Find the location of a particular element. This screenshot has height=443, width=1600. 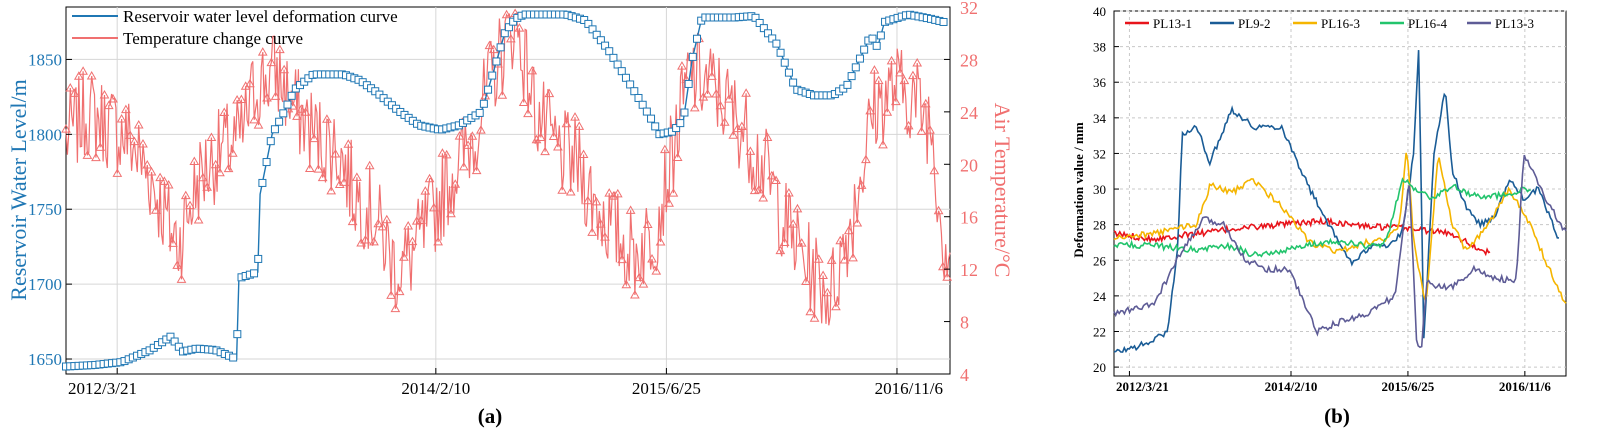

panel-b-y-tick-label: 28 is located at coordinates (1099, 225).